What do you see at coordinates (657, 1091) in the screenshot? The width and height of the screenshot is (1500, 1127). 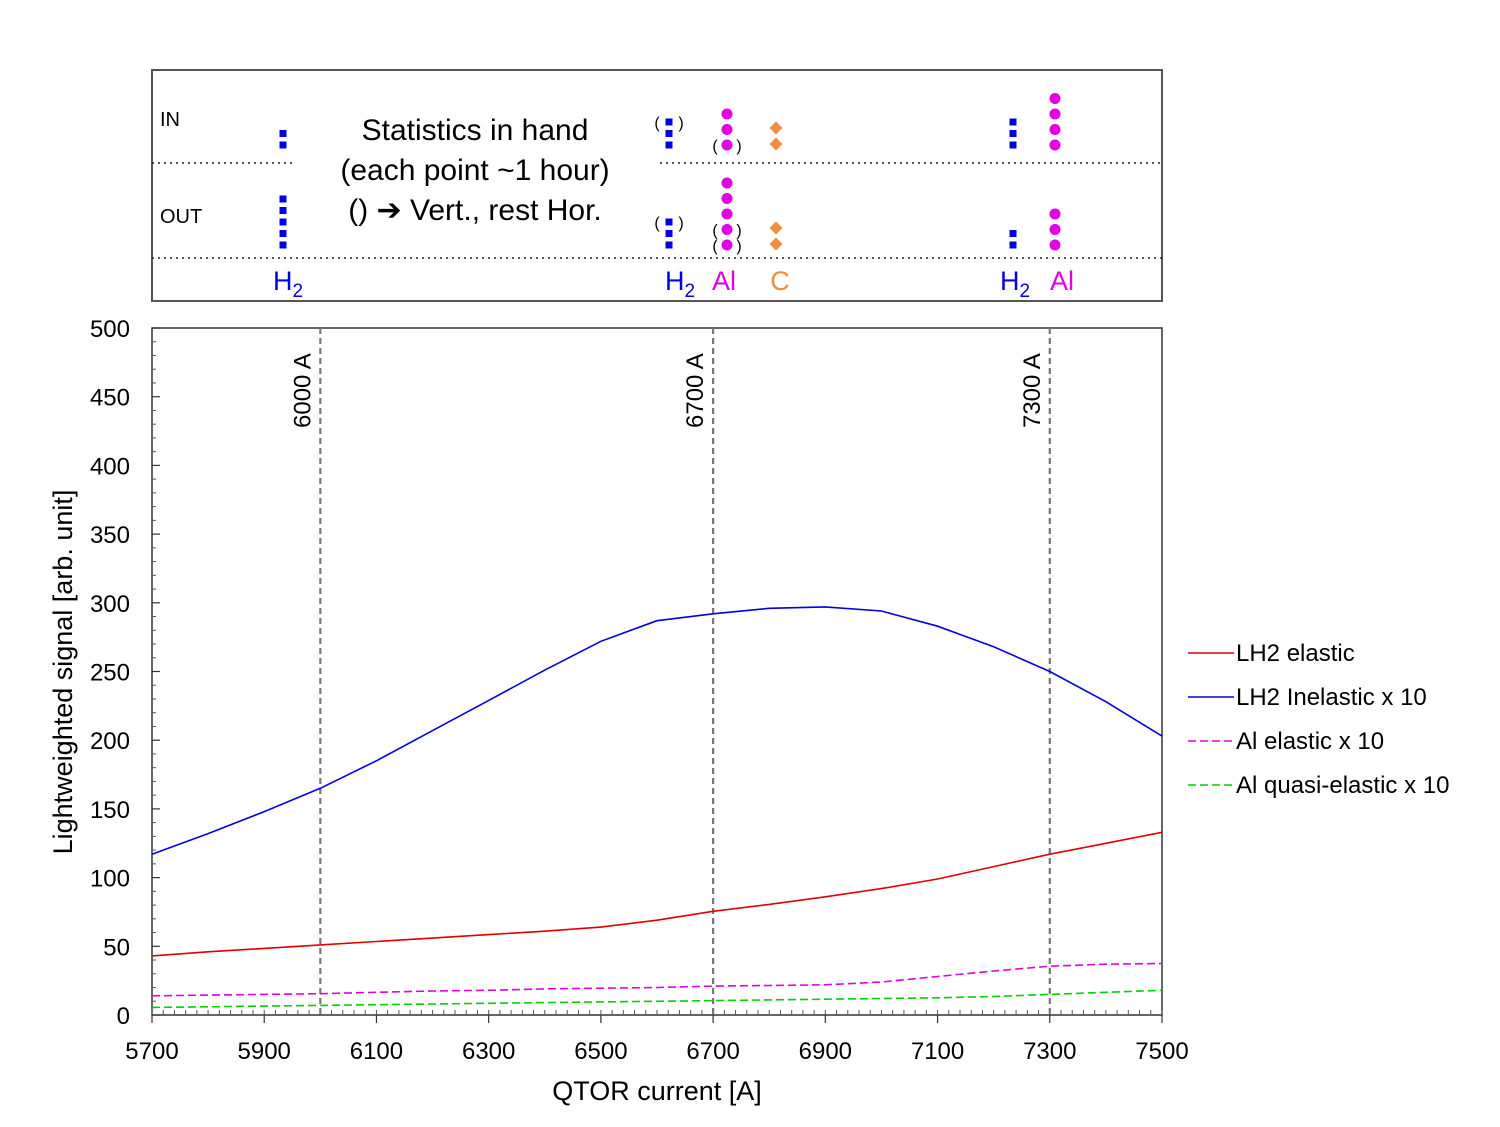 I see `x-axis-label: QTOR current [A]` at bounding box center [657, 1091].